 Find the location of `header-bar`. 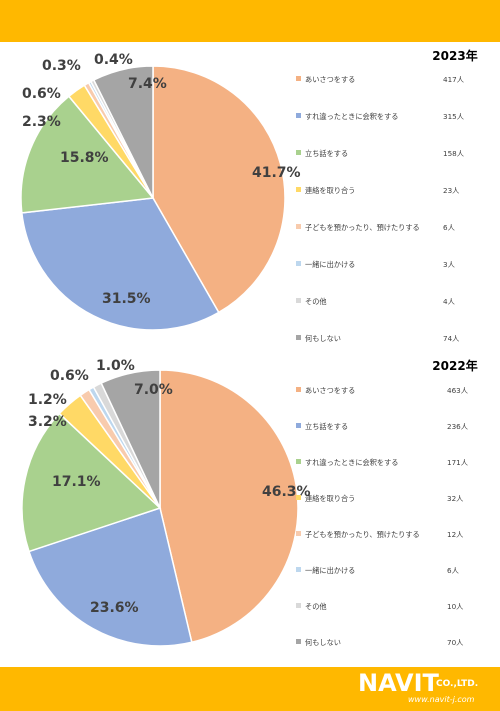

header-bar is located at coordinates (250, 21).